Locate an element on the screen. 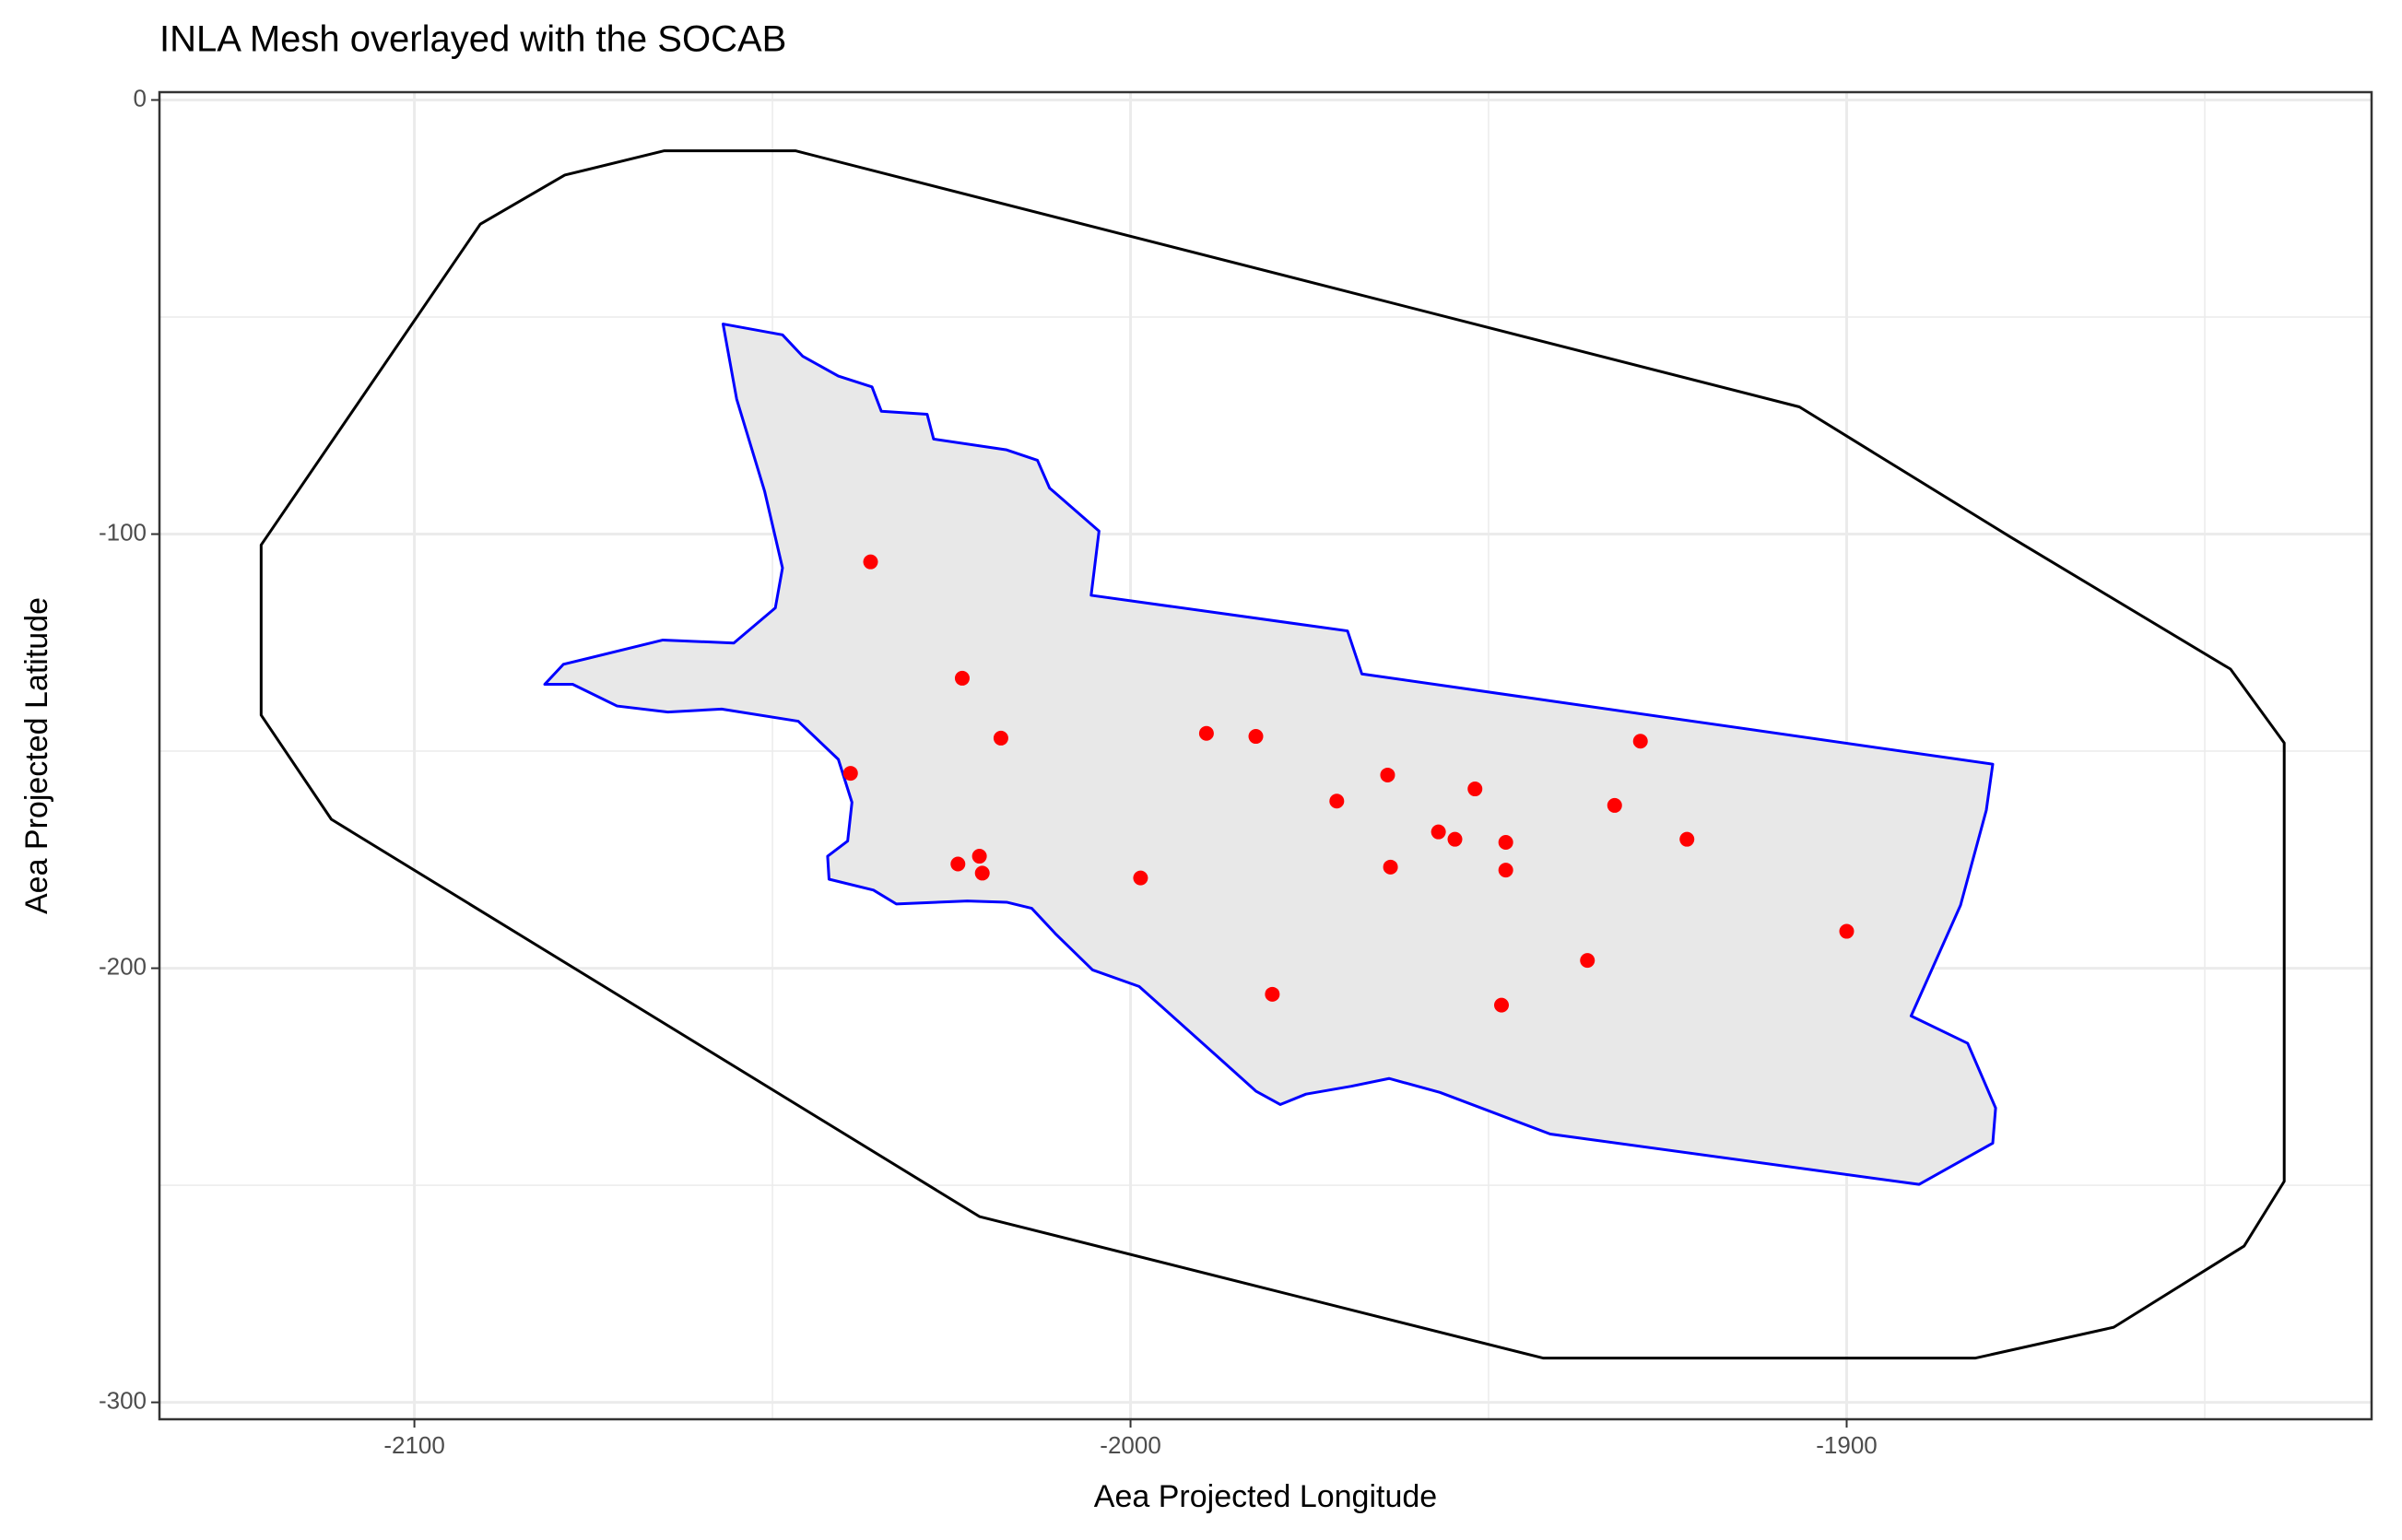 This screenshot has width=2402, height=1540. y-tick-label: -300 is located at coordinates (123, 1401).